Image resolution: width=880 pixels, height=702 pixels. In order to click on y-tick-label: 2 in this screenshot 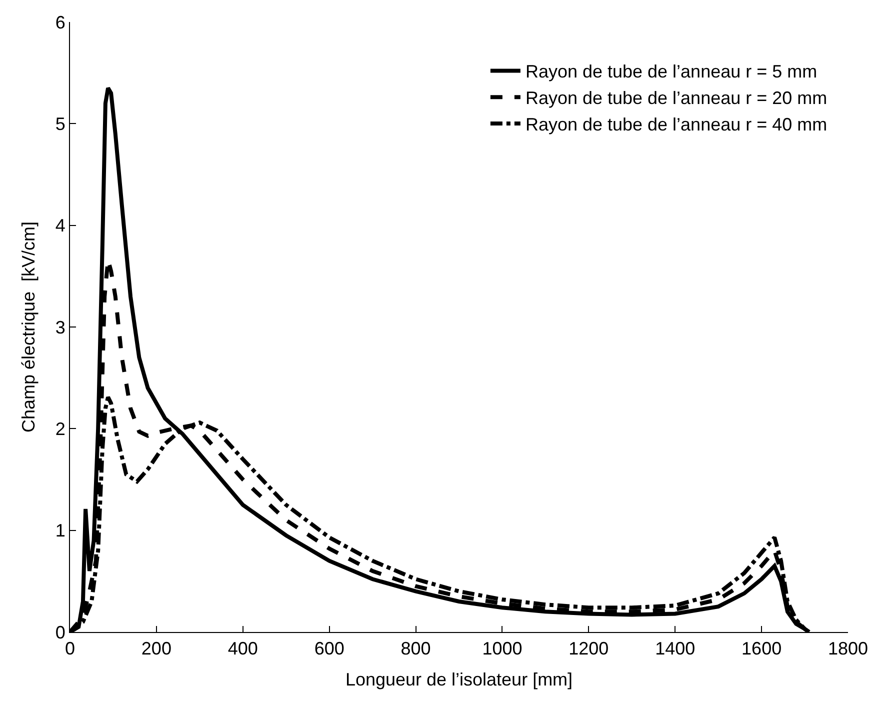, I will do `click(60, 428)`.